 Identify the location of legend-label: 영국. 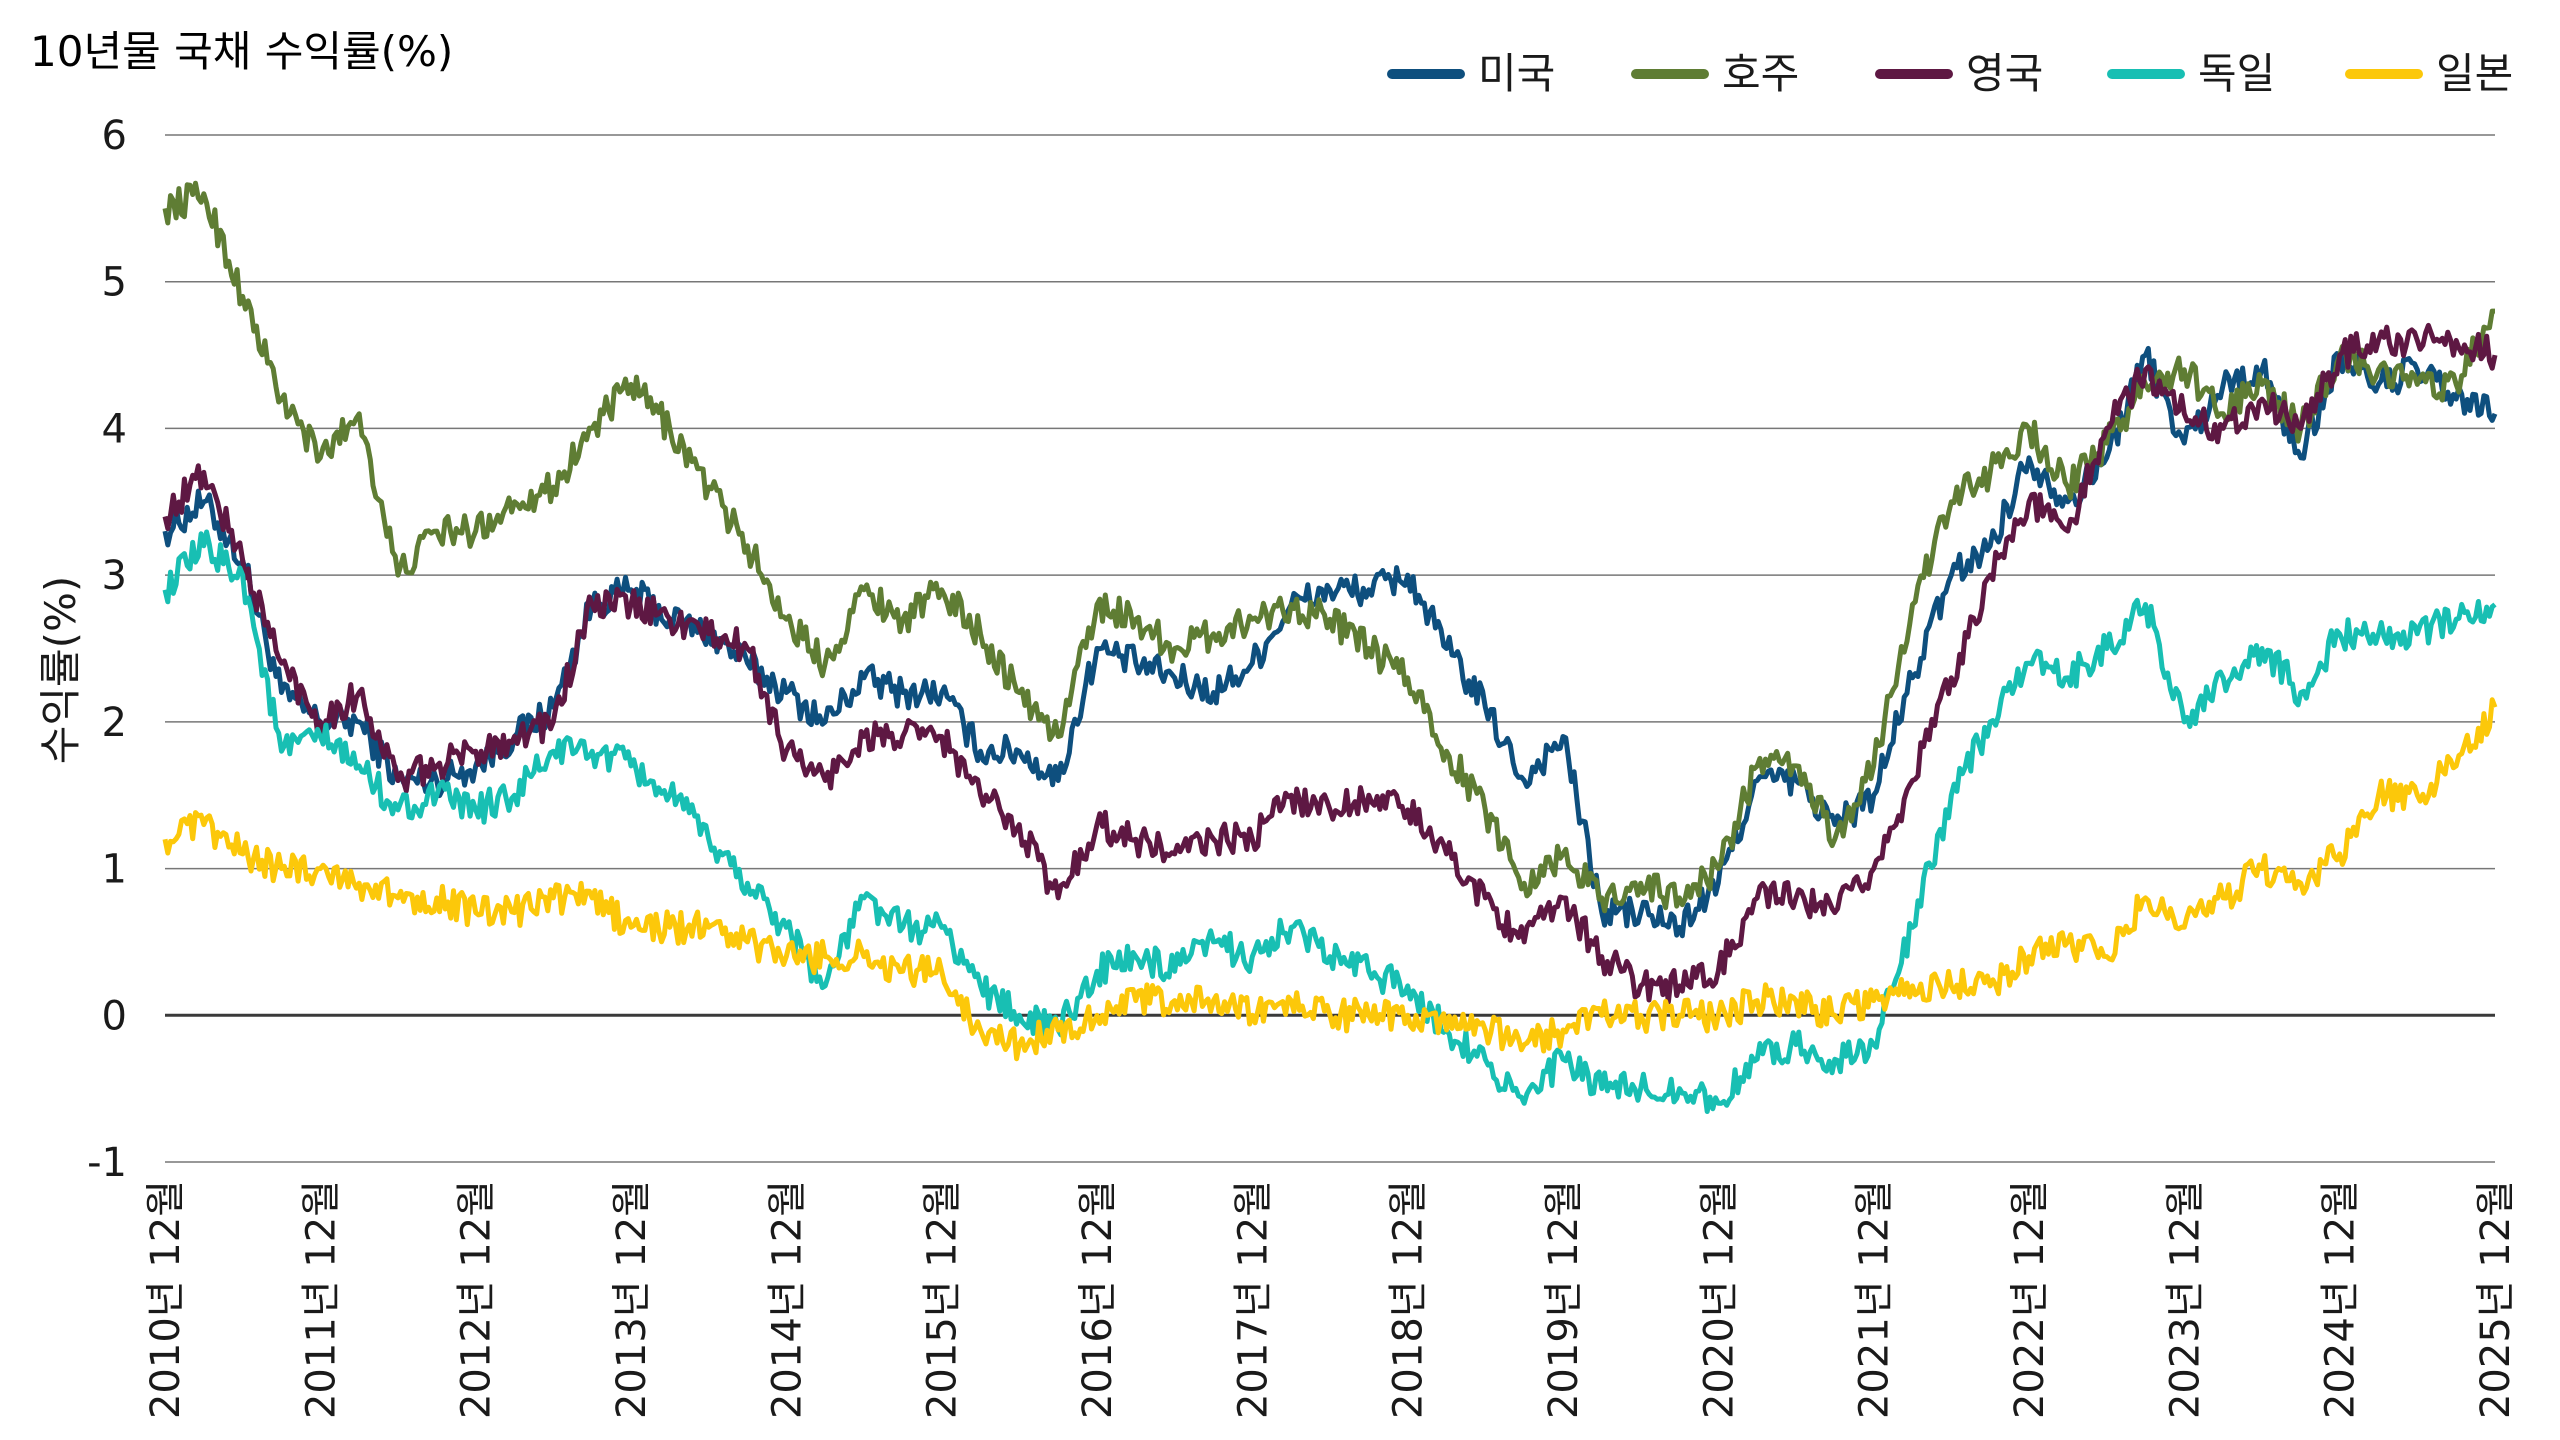
(2004, 73).